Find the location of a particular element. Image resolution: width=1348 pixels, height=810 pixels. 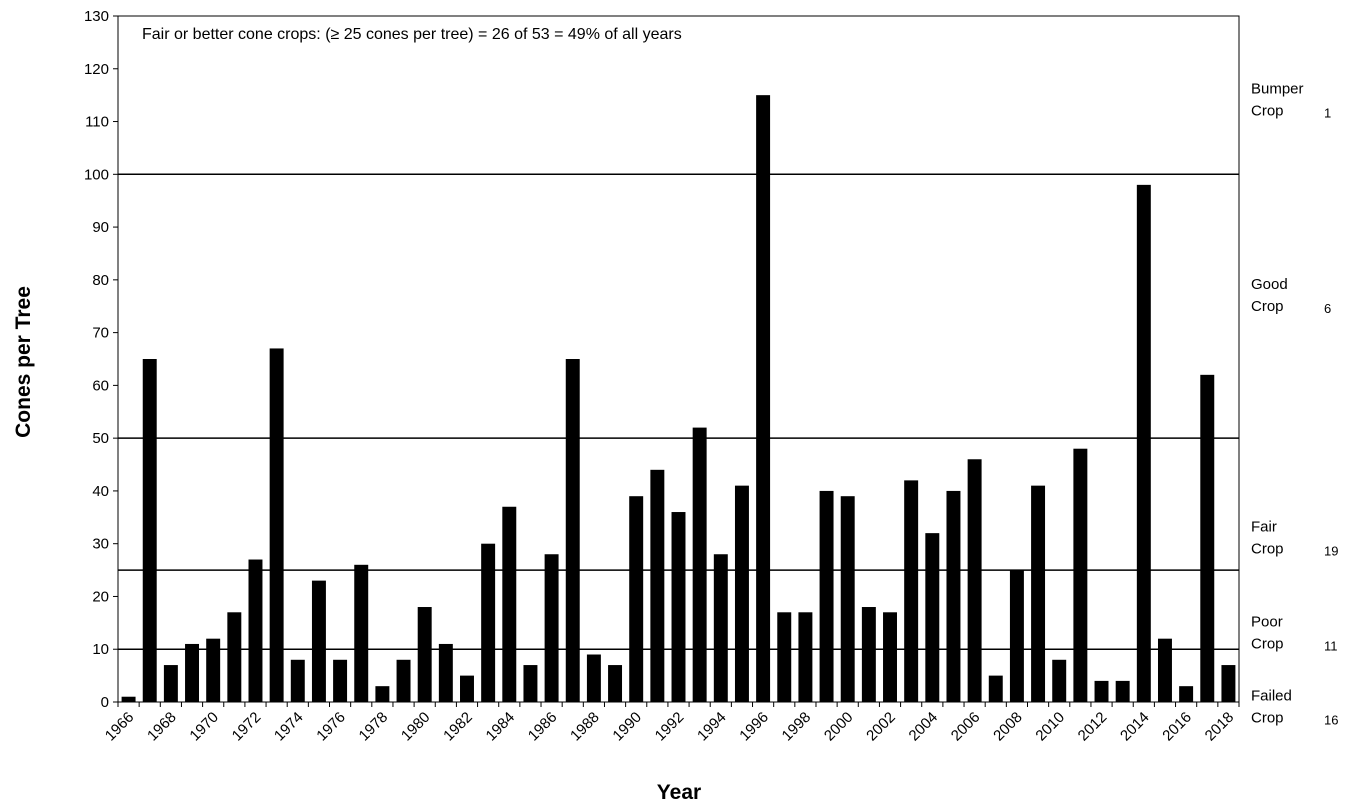

bar-2018 is located at coordinates (1228, 683).